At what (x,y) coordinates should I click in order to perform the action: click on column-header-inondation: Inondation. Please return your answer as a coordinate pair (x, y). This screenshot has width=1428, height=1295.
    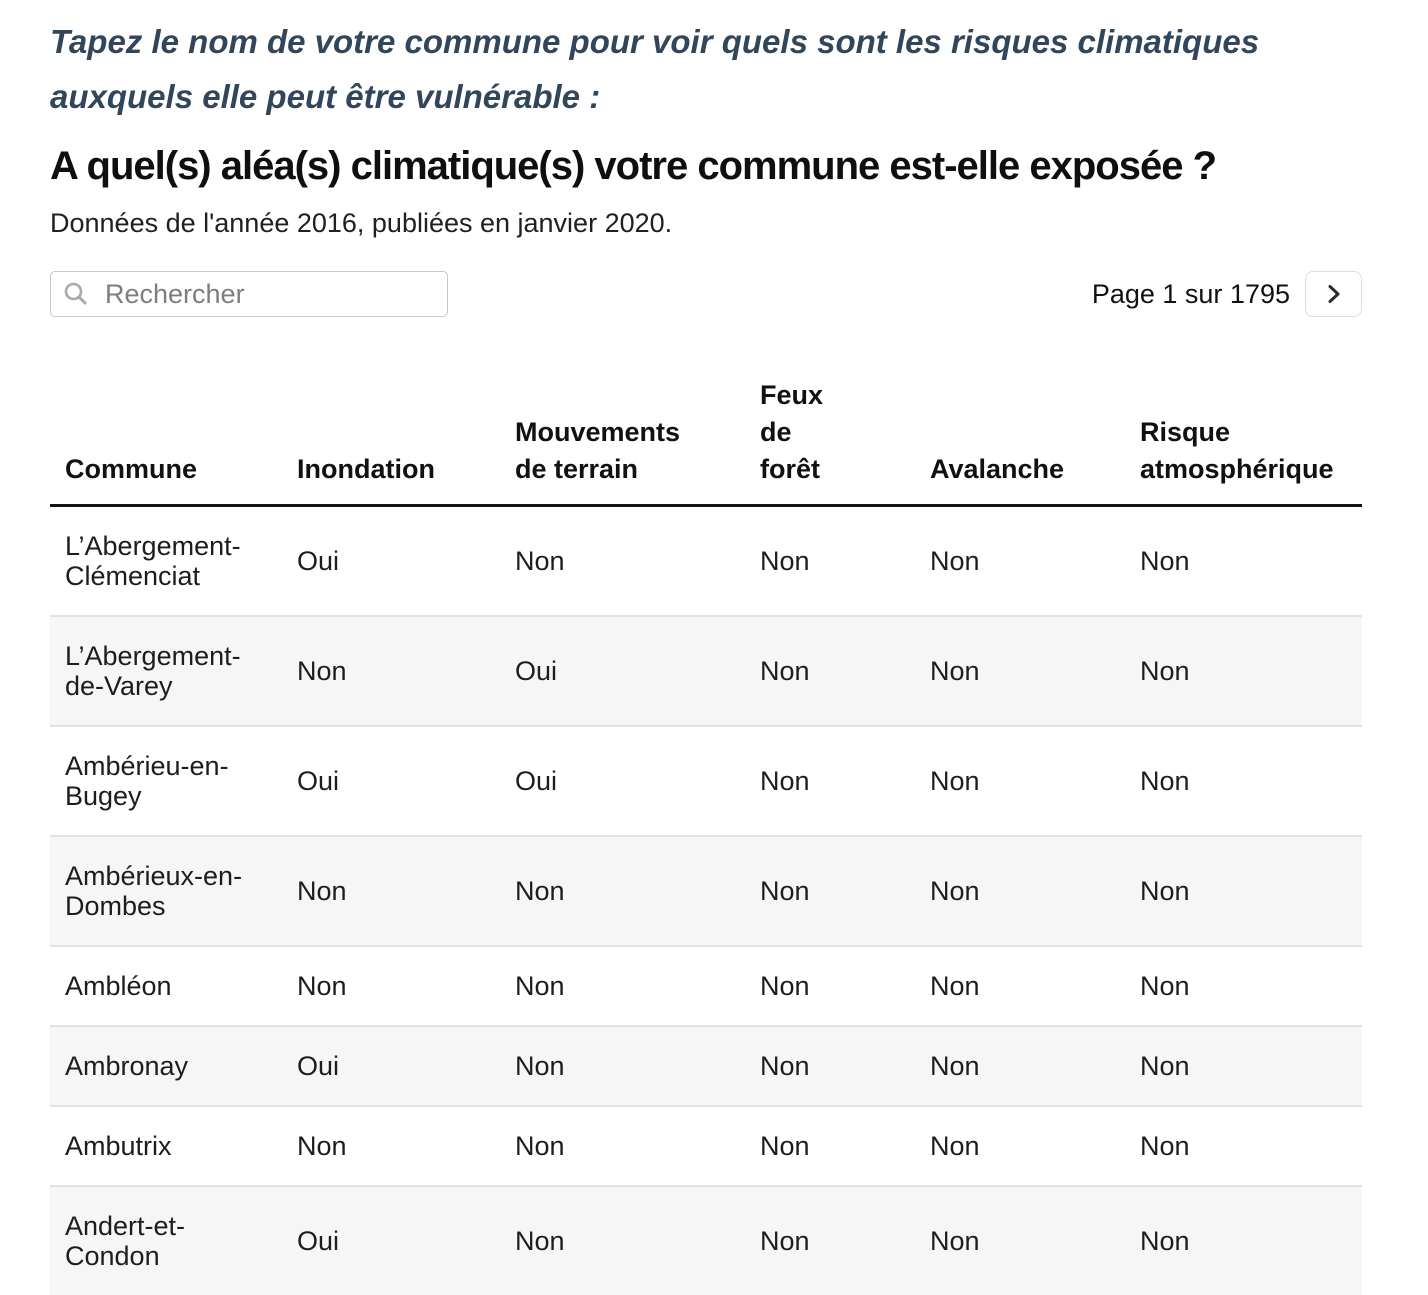
    Looking at the image, I should click on (391, 441).